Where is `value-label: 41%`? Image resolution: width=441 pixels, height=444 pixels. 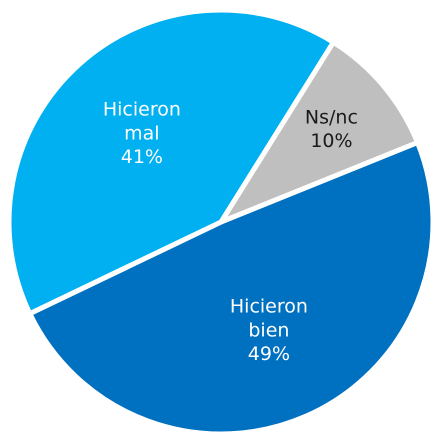
value-label: 41% is located at coordinates (142, 157).